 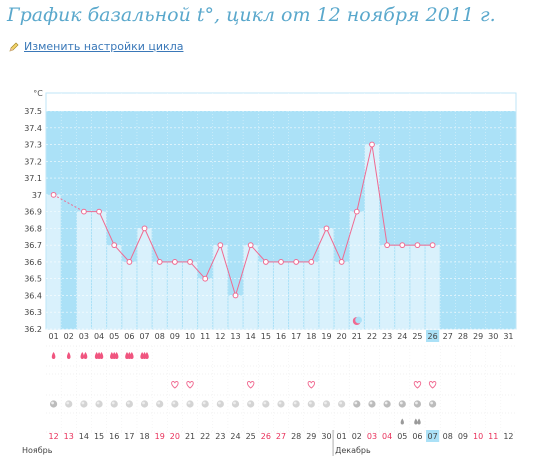 I want to click on cycle-day-label: 31, so click(x=508, y=336).